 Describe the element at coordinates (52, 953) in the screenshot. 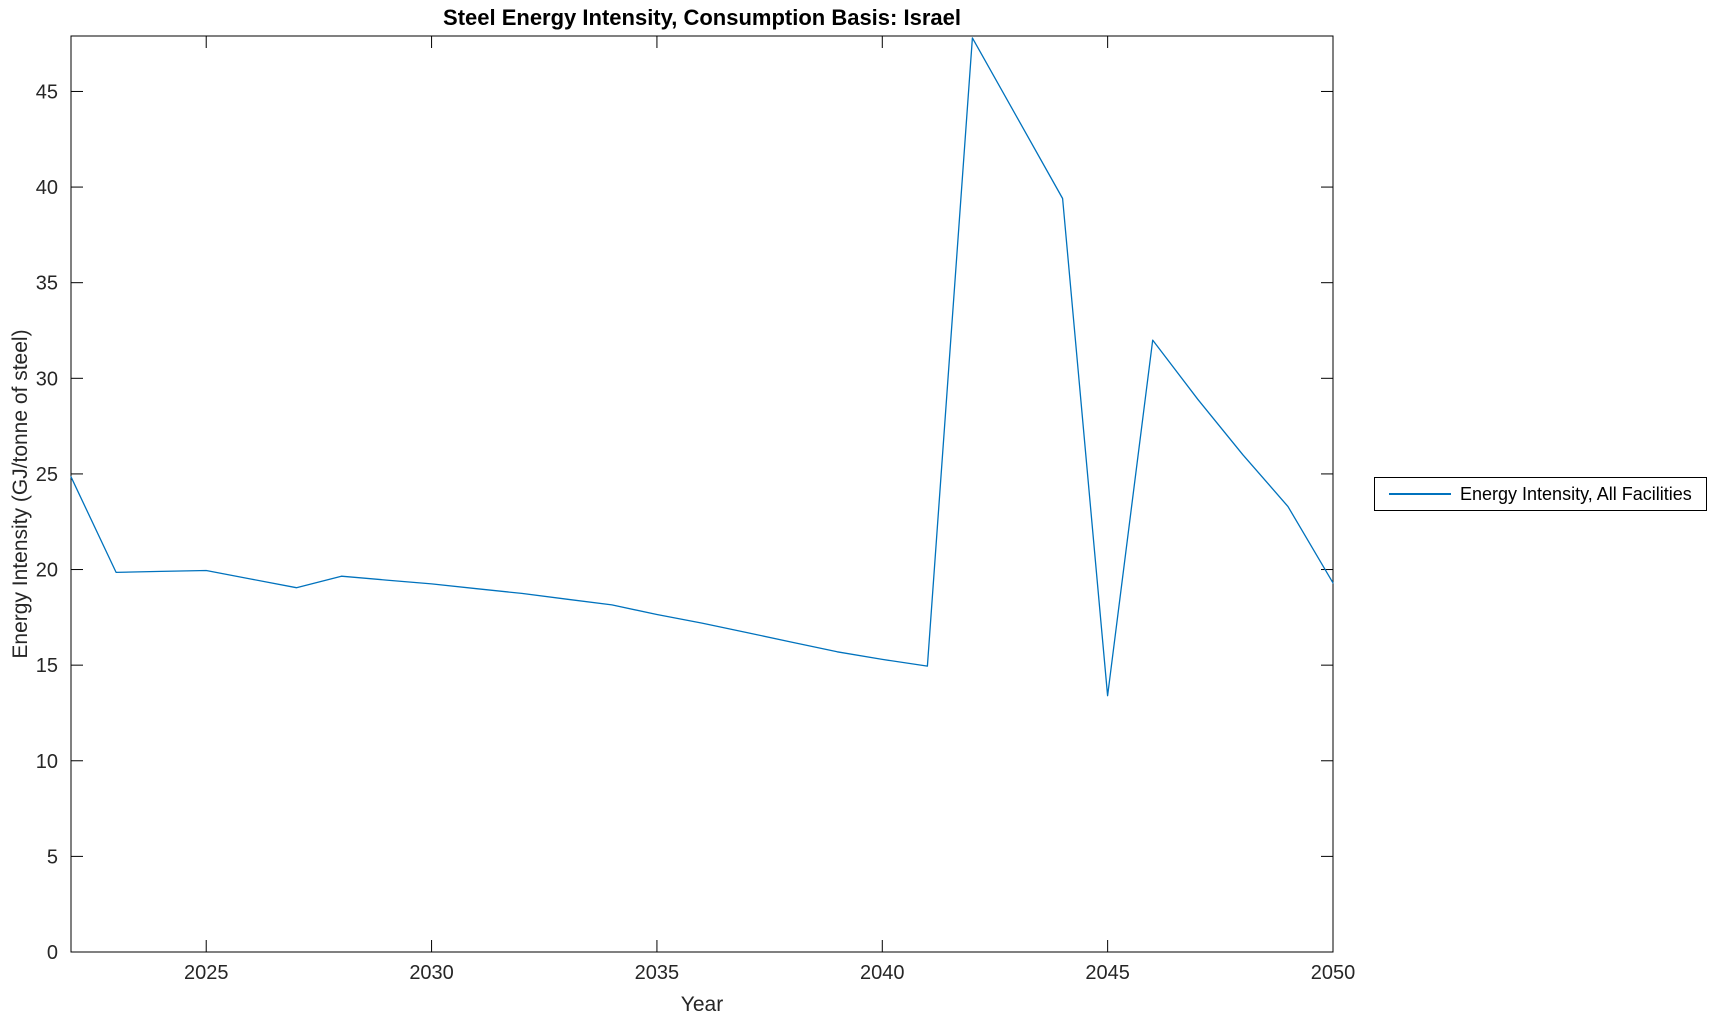

I see `y-tick-label: 0` at that location.